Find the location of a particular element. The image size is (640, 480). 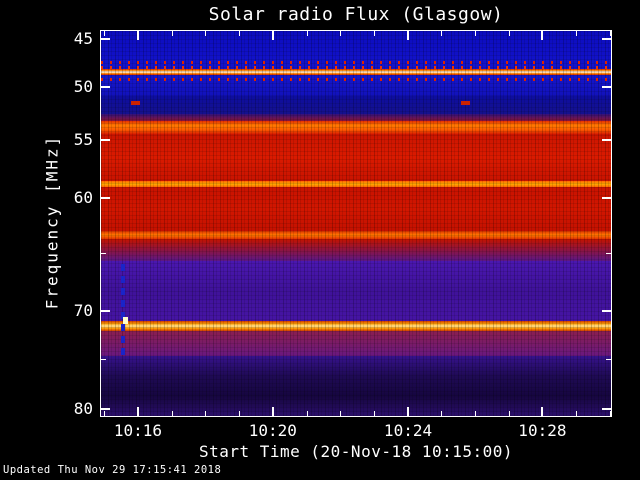

y-tick-label: 60 is located at coordinates (83, 198).